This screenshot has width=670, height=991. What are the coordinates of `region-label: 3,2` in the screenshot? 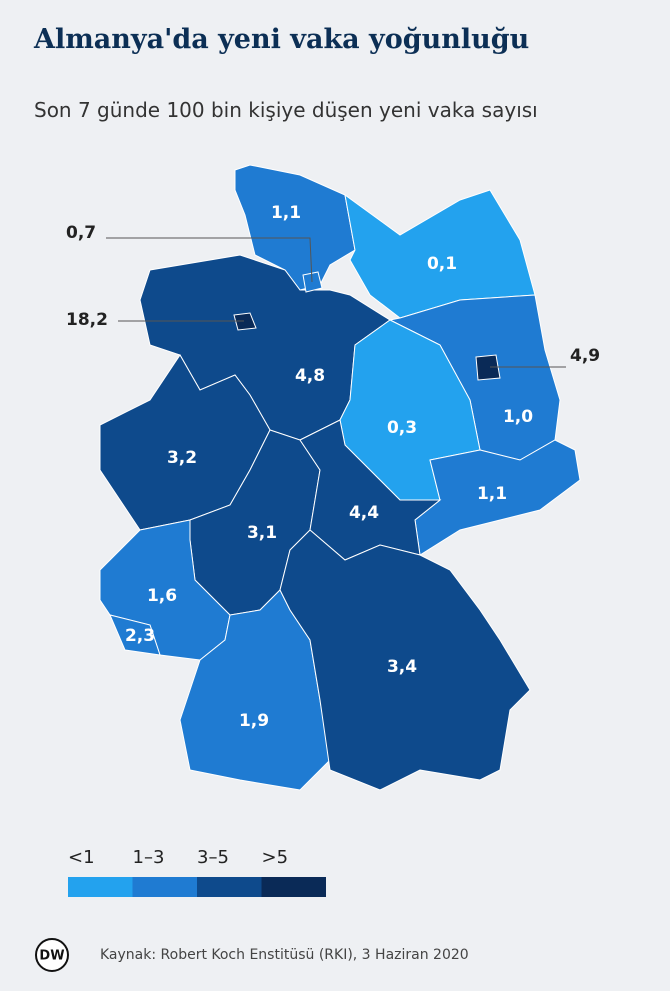 It's located at (182, 458).